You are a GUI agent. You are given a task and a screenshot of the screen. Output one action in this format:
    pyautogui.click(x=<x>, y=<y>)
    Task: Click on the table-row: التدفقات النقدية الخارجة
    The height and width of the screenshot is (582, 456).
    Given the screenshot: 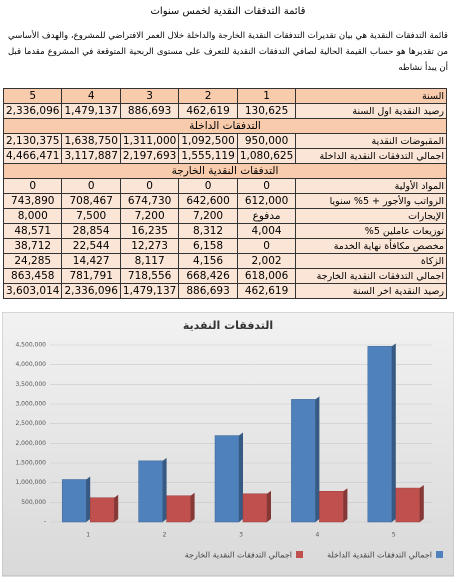 What is the action you would take?
    pyautogui.click(x=225, y=171)
    